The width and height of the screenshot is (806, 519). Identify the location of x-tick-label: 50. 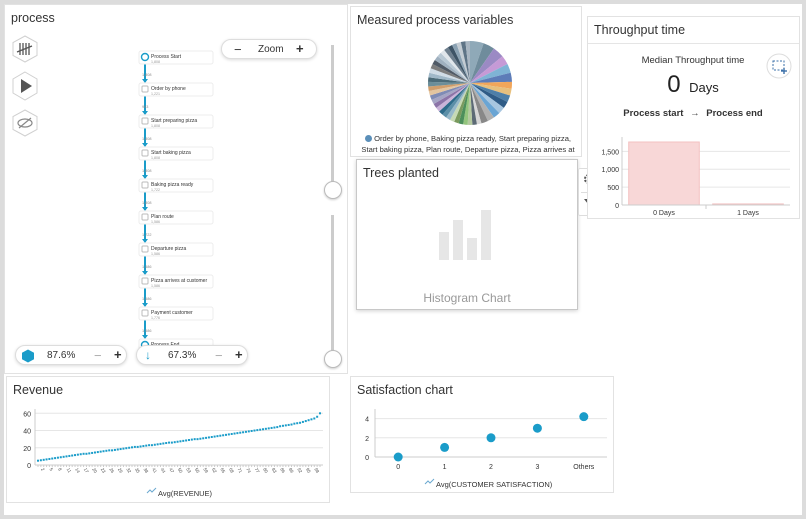
(180, 470).